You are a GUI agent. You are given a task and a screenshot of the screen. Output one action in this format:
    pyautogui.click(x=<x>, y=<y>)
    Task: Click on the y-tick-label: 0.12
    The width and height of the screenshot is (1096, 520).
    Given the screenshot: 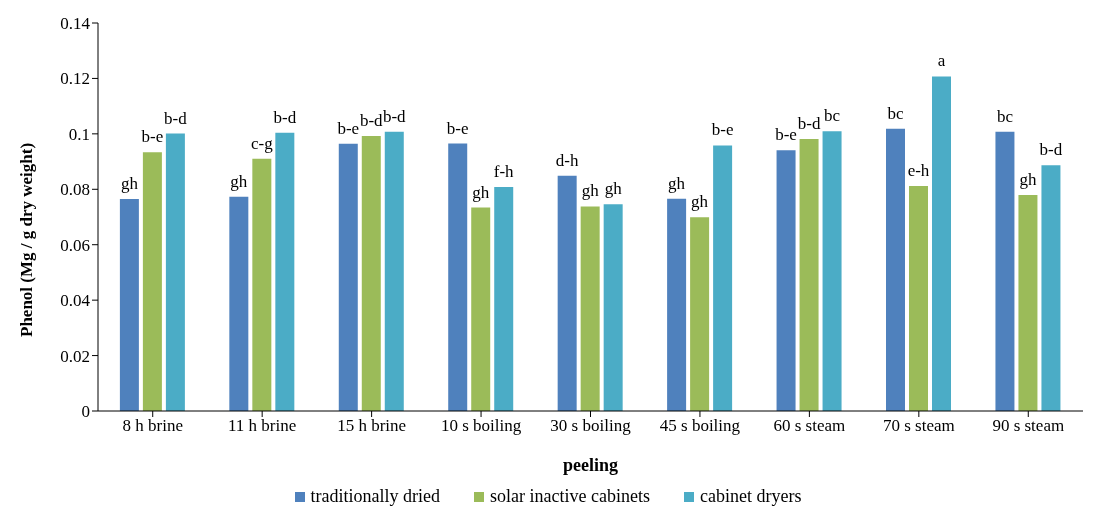 What is the action you would take?
    pyautogui.click(x=75, y=79)
    